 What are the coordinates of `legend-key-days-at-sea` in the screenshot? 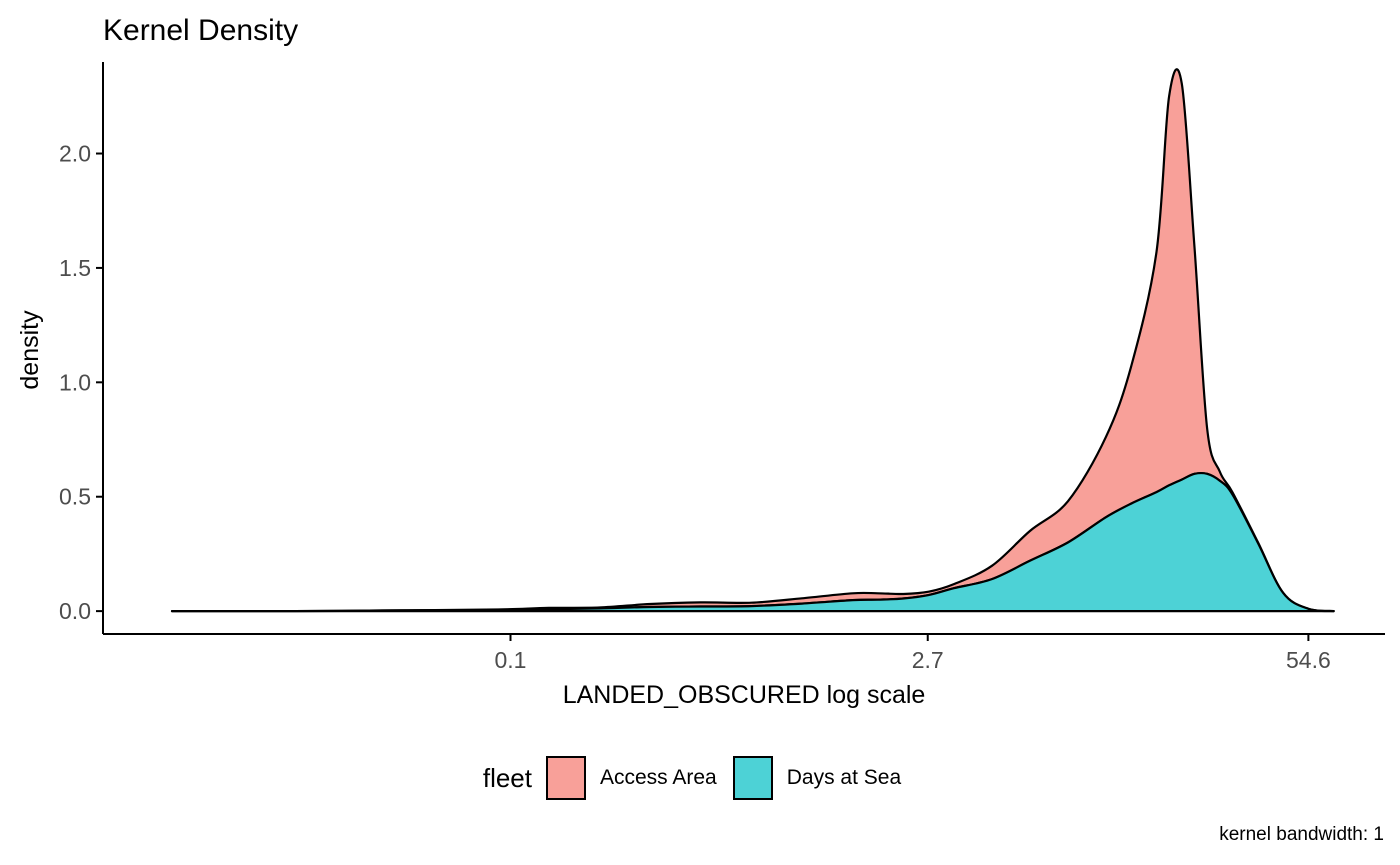 It's located at (752, 778).